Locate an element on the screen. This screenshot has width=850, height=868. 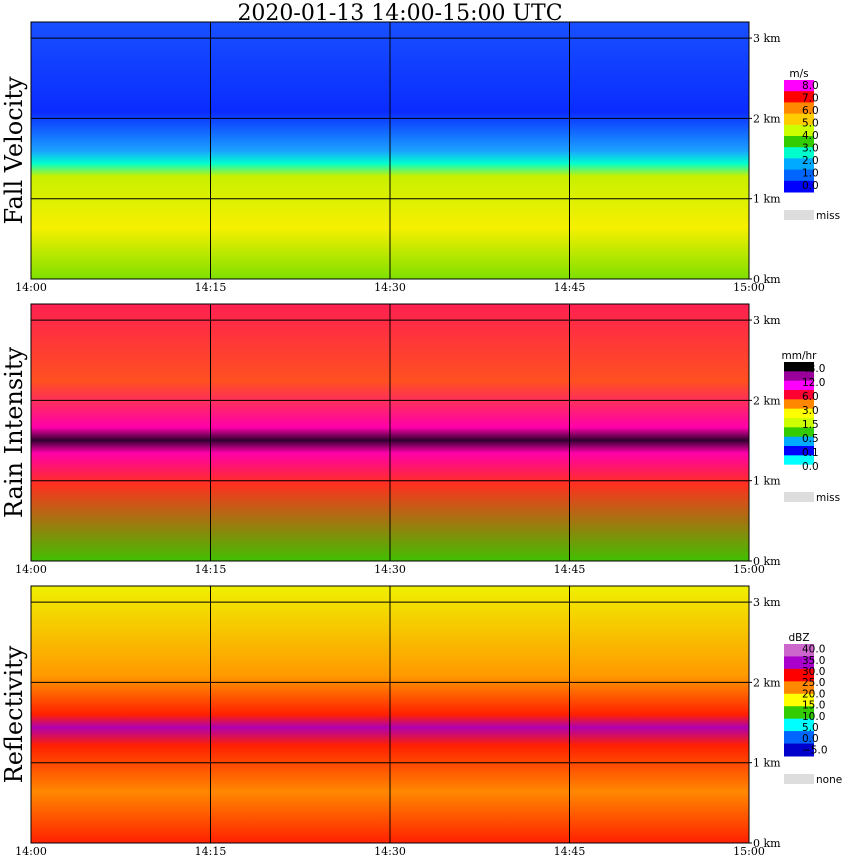
legend-level: 8.0 is located at coordinates (810, 86).